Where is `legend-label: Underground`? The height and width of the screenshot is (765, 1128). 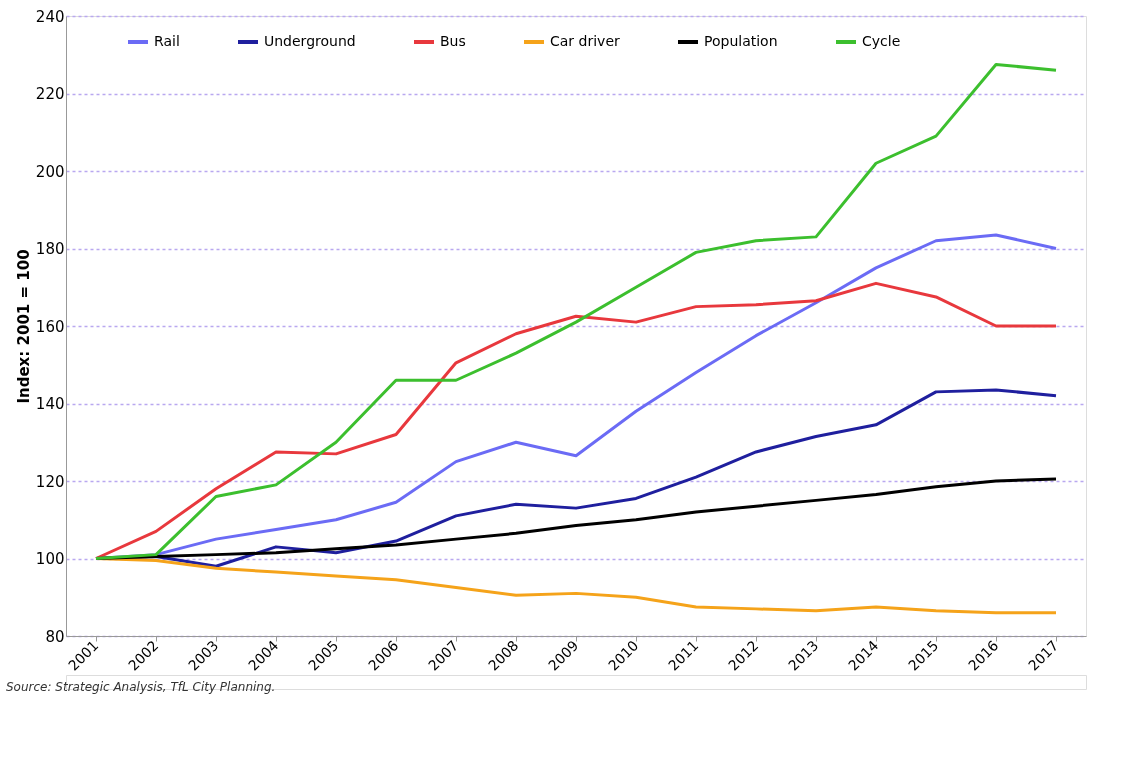 legend-label: Underground is located at coordinates (310, 41).